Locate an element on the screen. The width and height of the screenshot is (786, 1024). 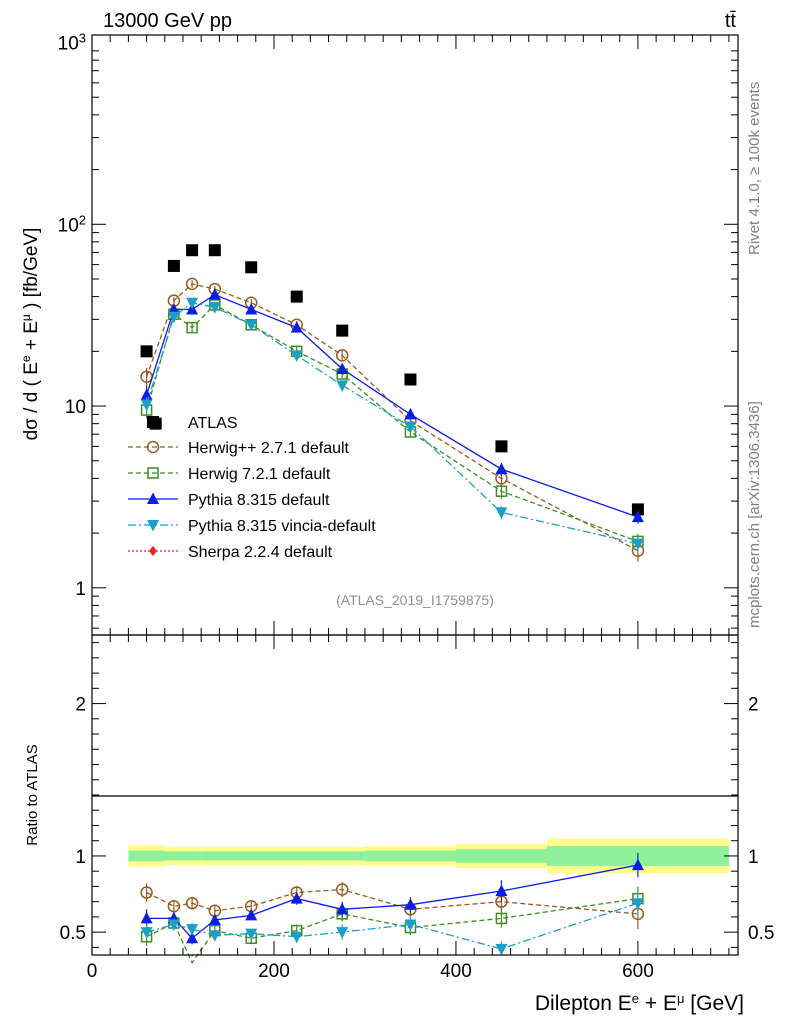
legend-label: Herwig 7.2.1 default is located at coordinates (259, 474).